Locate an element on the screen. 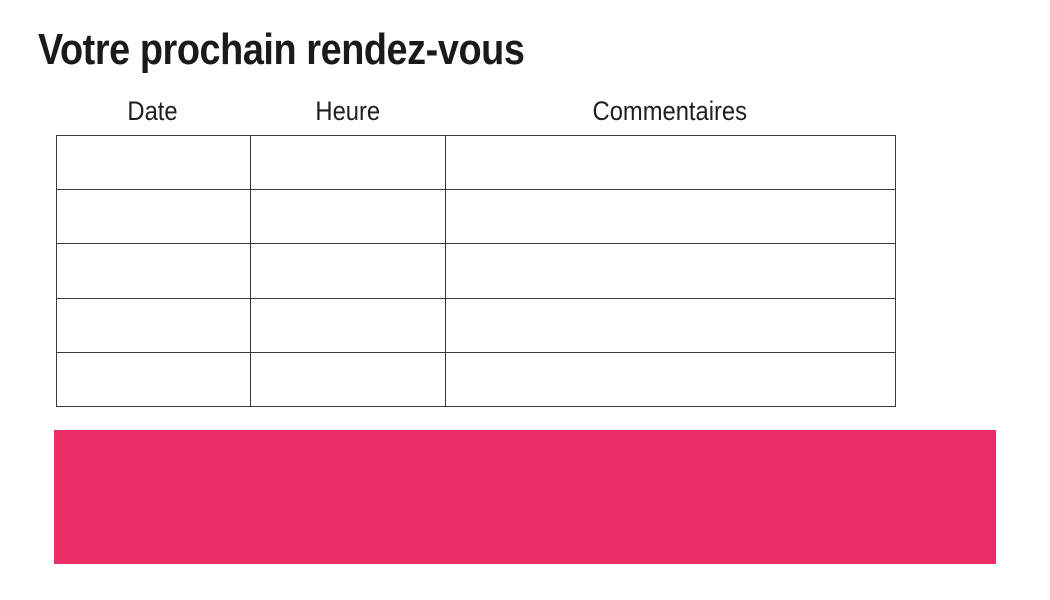  page-title-text: Votre prochain rendez-vous is located at coordinates (281, 49).